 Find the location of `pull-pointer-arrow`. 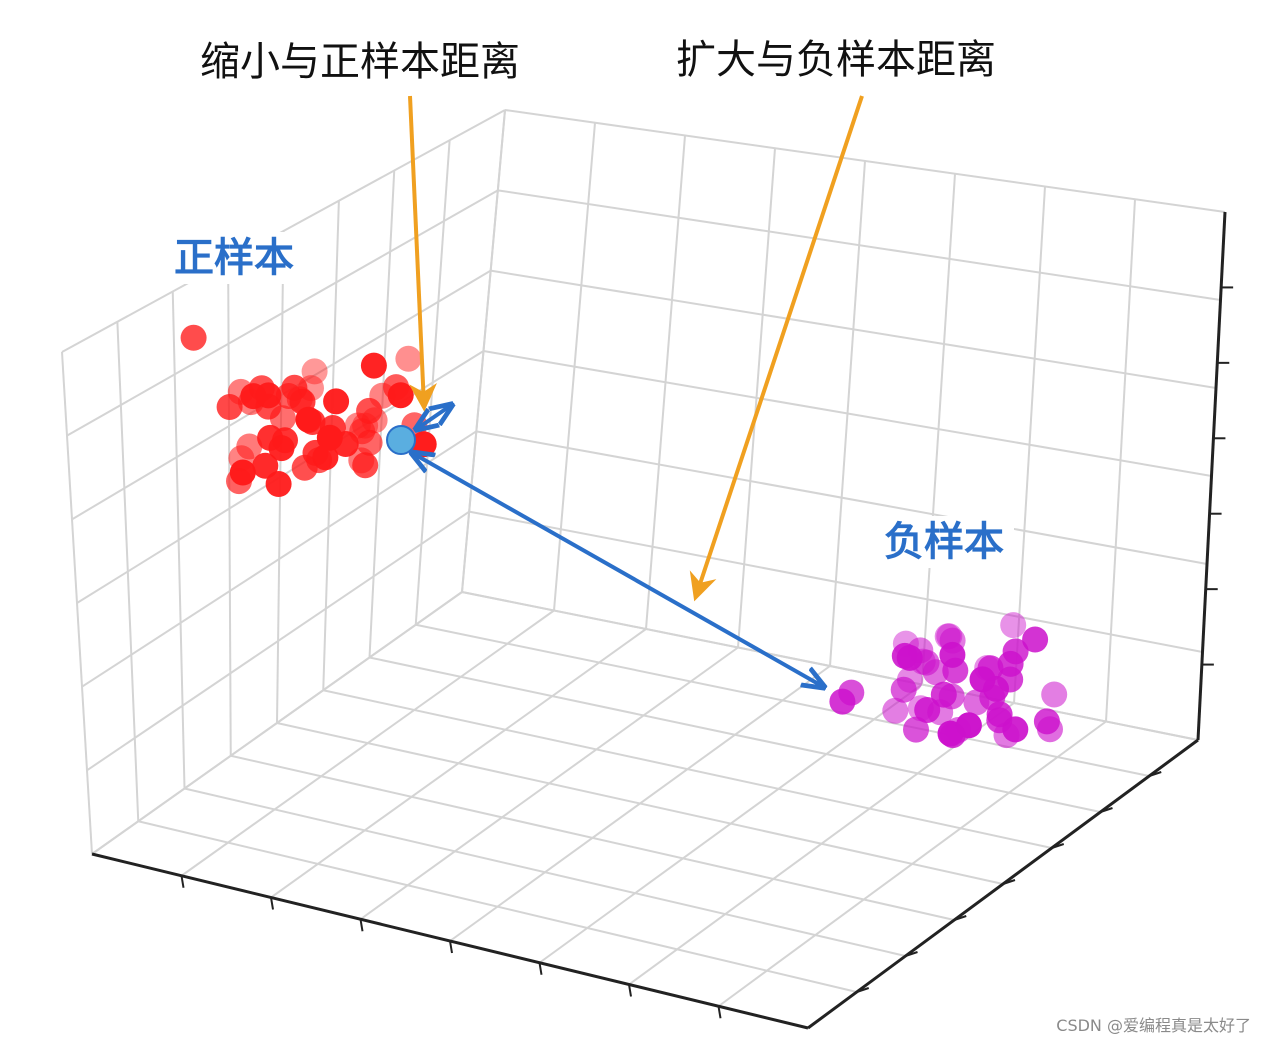

pull-pointer-arrow is located at coordinates (422, 253).